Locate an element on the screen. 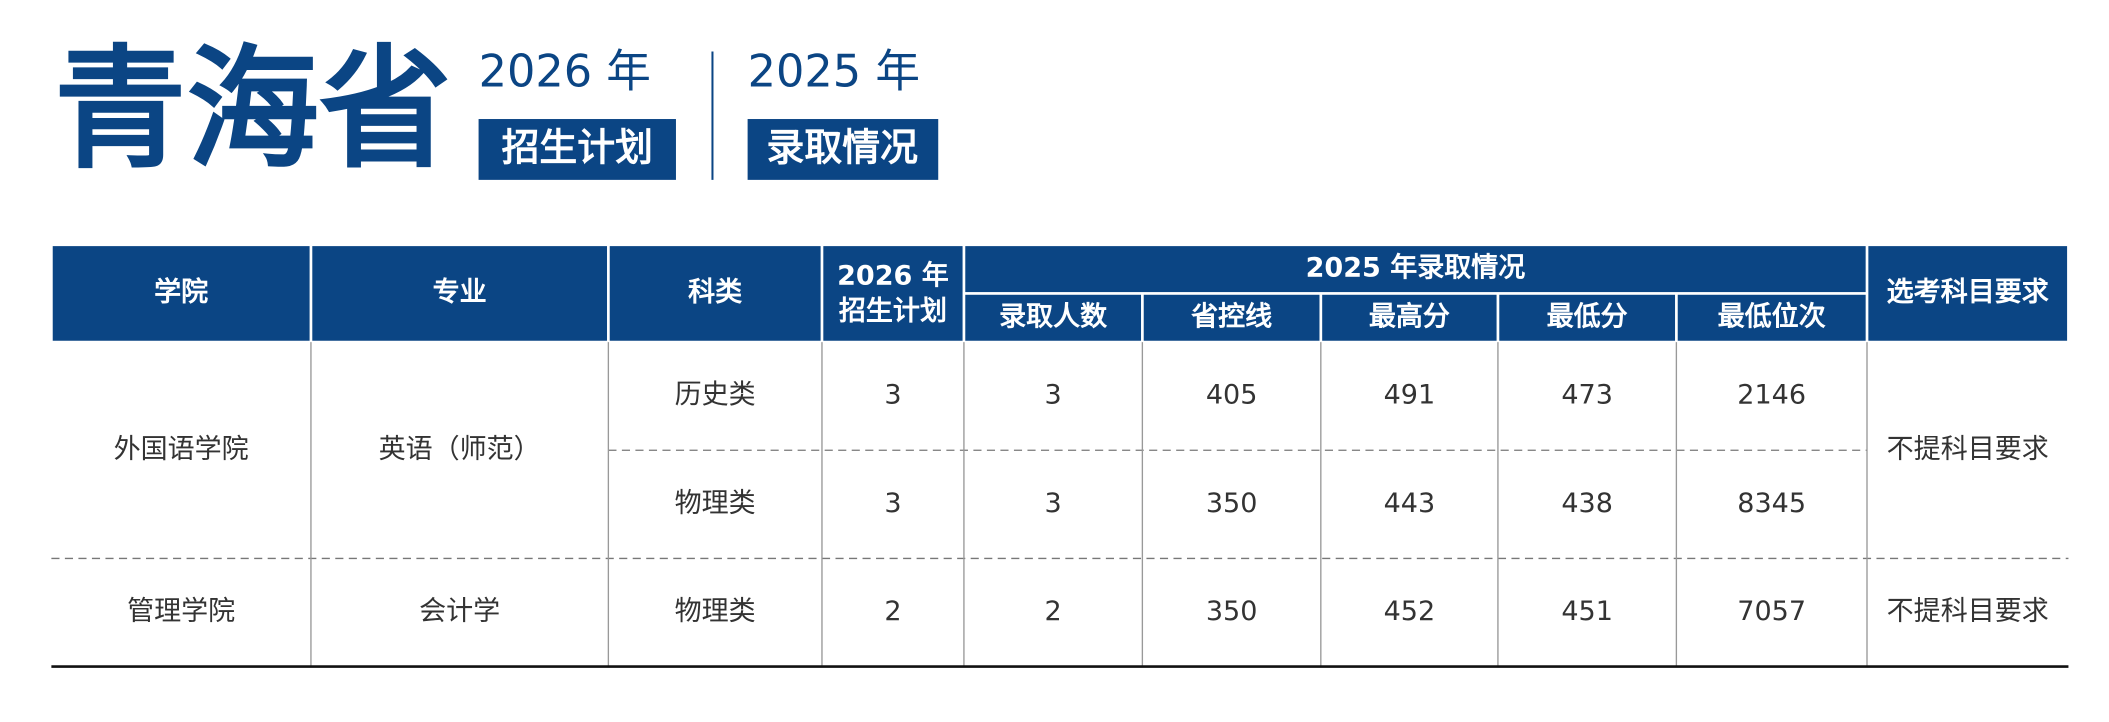  admission-value: 451 is located at coordinates (1587, 611).